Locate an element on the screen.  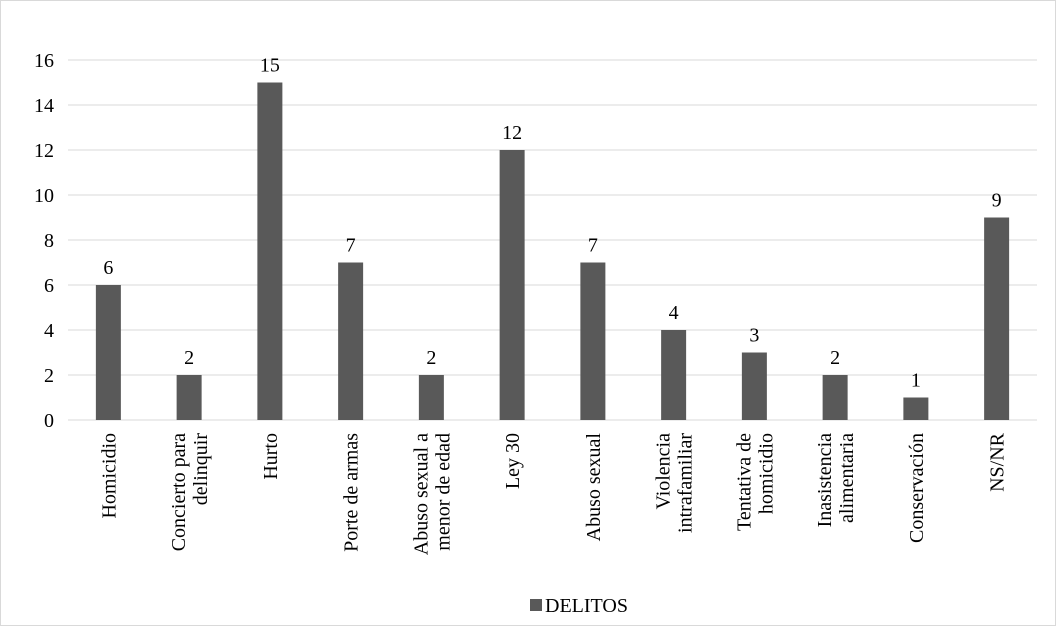
data-label: 4 is located at coordinates (674, 313).